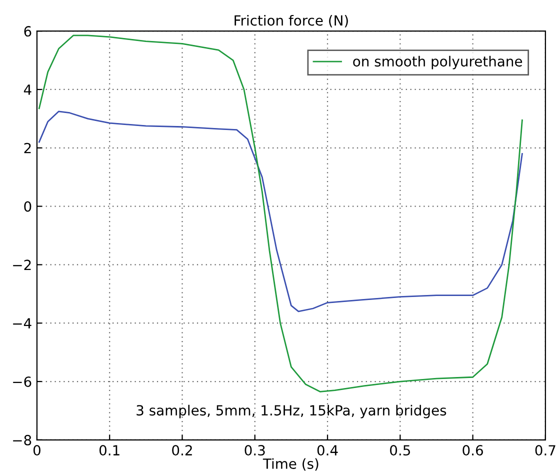  What do you see at coordinates (291, 21) in the screenshot?
I see `chart-title: Friction force (N)` at bounding box center [291, 21].